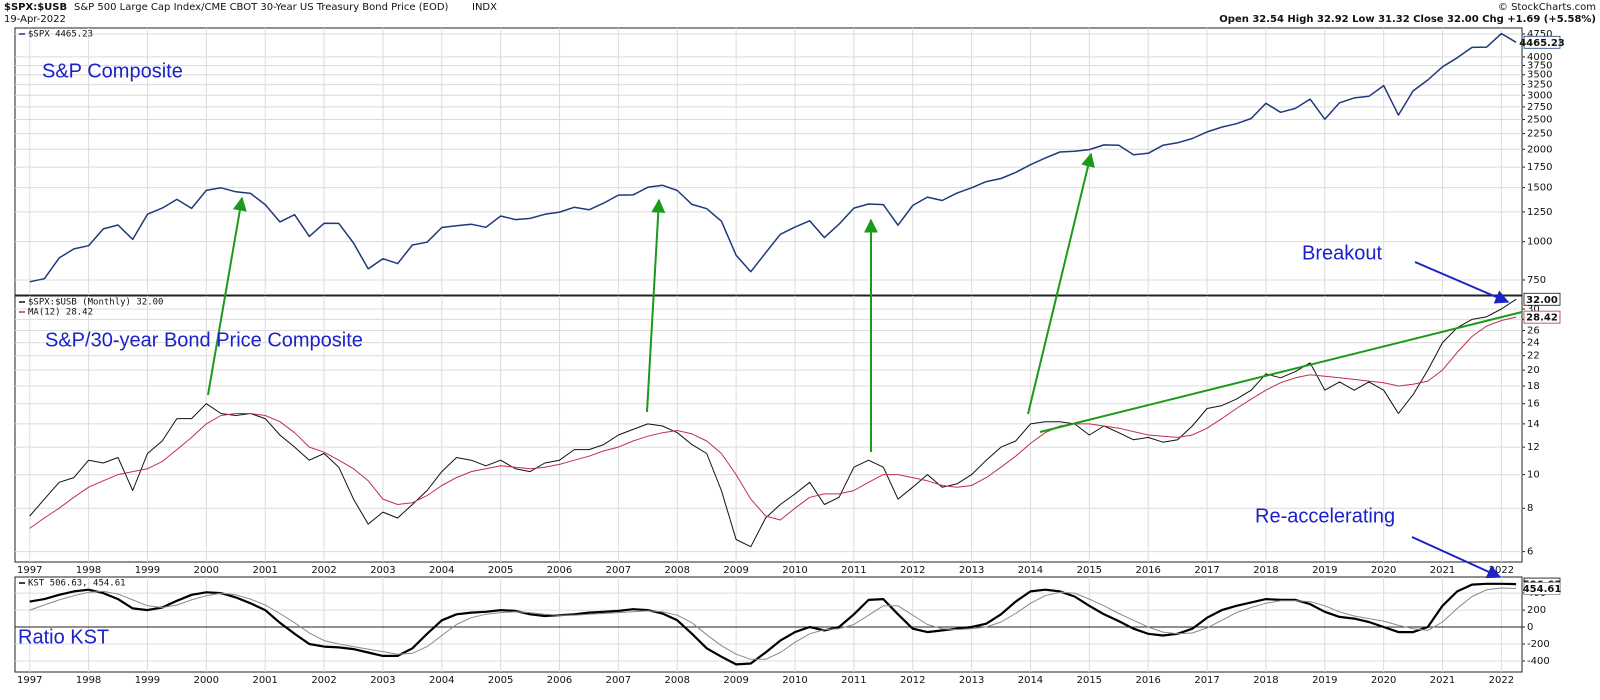 This screenshot has width=1600, height=700. Describe the element at coordinates (1539, 212) in the screenshot. I see `y-tick-label: 1250` at that location.